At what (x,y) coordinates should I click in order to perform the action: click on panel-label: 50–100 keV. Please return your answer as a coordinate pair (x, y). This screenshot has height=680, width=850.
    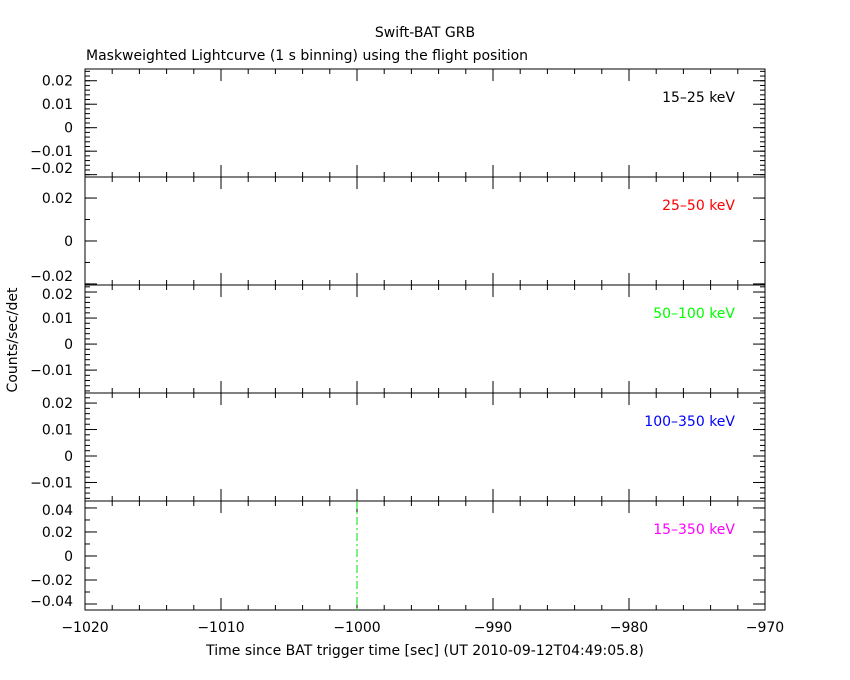
    Looking at the image, I should click on (694, 314).